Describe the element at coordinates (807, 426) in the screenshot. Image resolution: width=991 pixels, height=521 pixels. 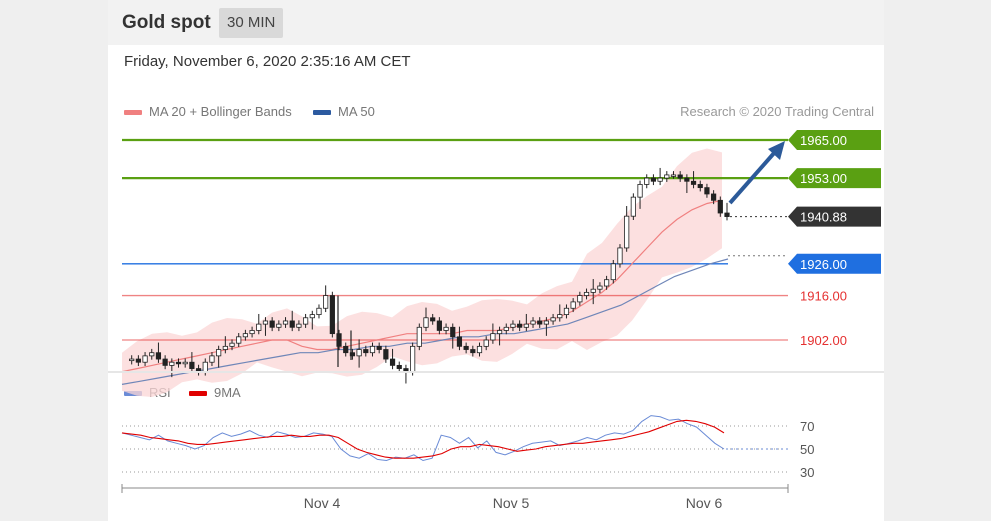
I see `rsi-tick-70: 70` at that location.